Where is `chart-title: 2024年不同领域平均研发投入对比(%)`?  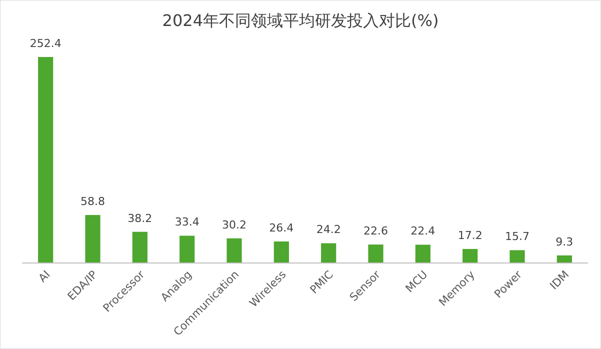 chart-title: 2024年不同领域平均研发投入对比(%) is located at coordinates (300, 20).